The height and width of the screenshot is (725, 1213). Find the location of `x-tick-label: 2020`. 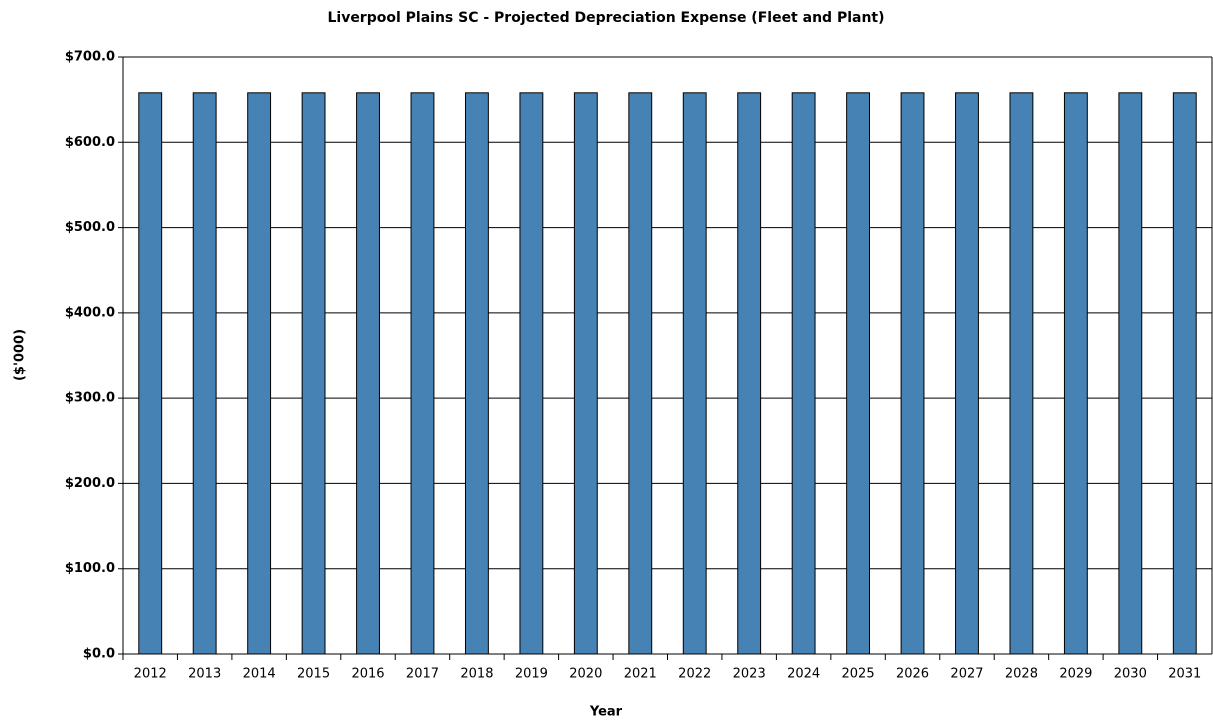

x-tick-label: 2020 is located at coordinates (585, 674).